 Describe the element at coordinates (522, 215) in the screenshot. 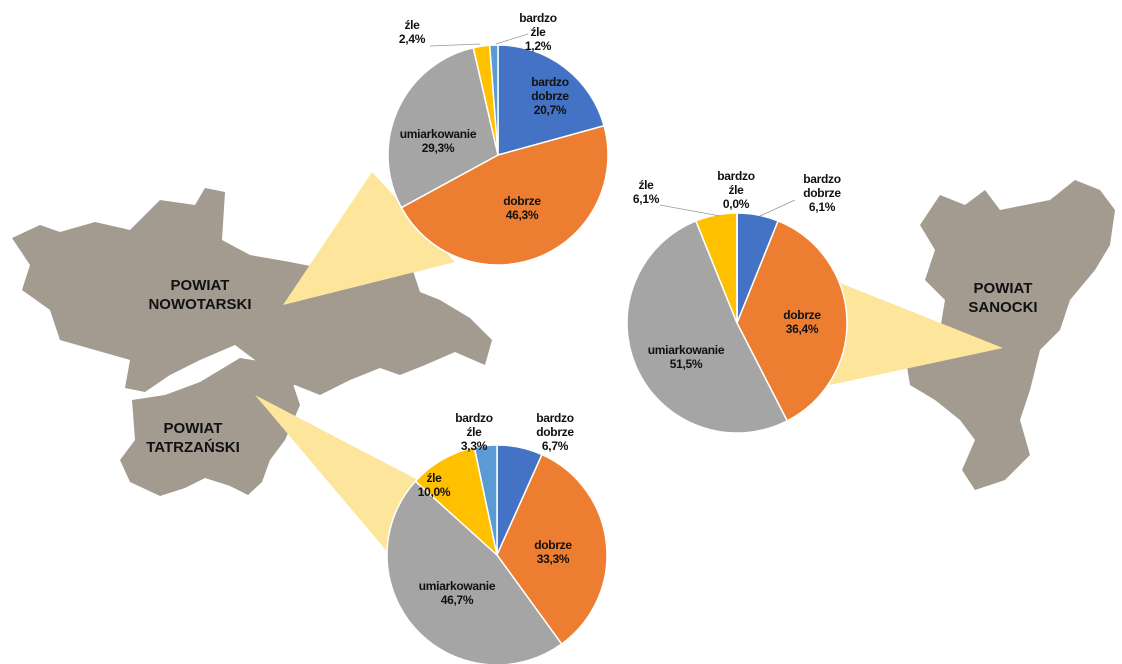

I see `value-label: 46,3%` at that location.